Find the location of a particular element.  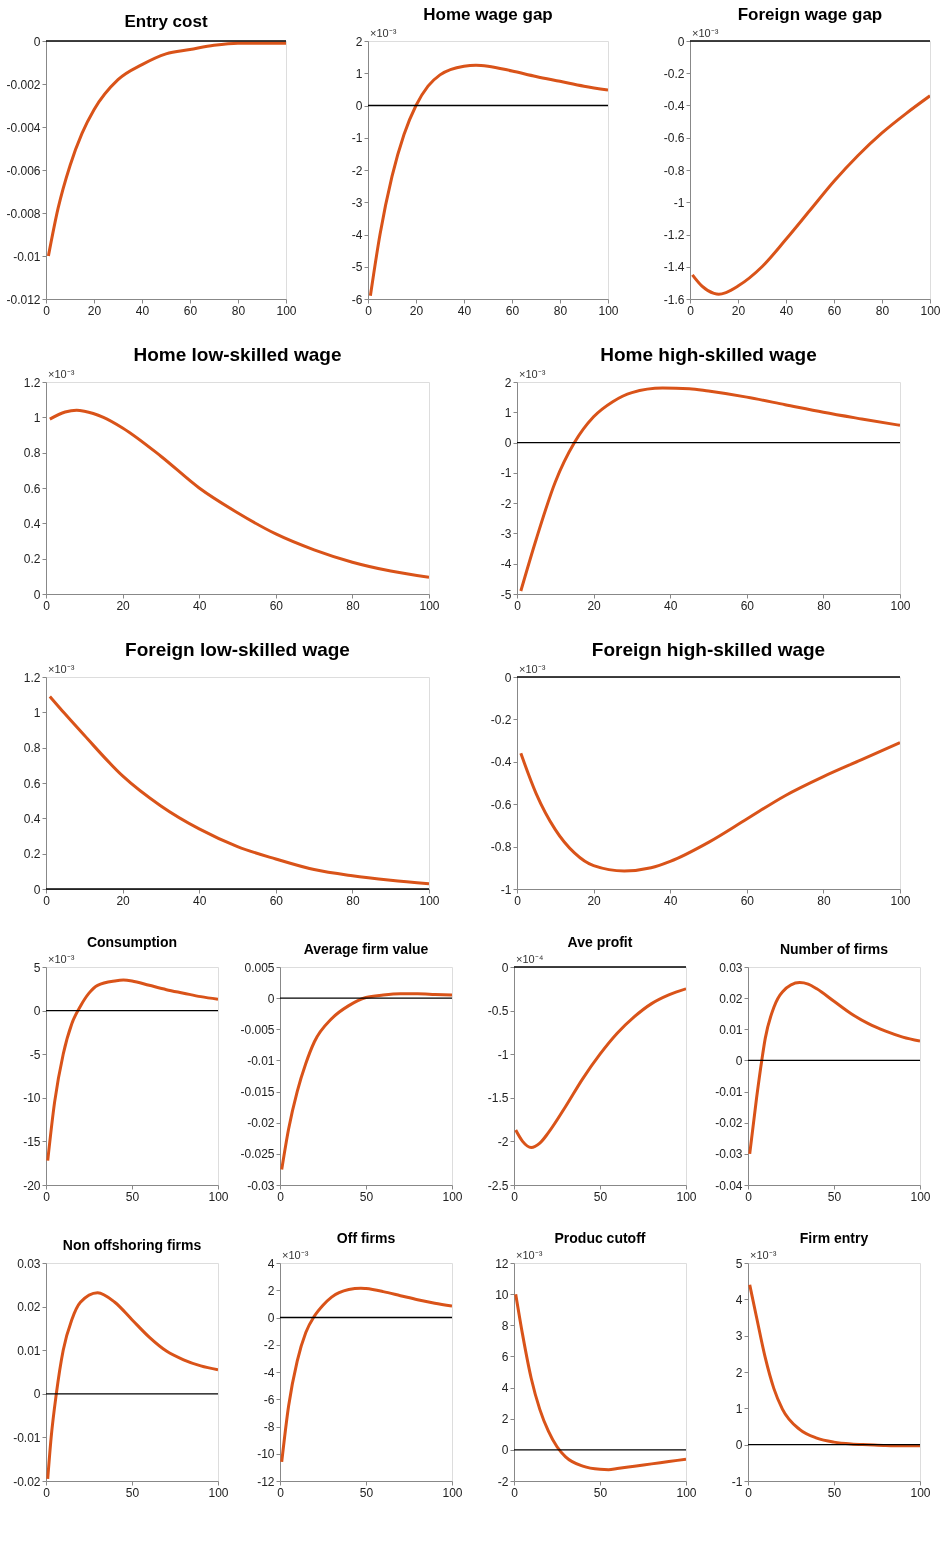

y-tick-label: -0.006 is located at coordinates (23, 170).